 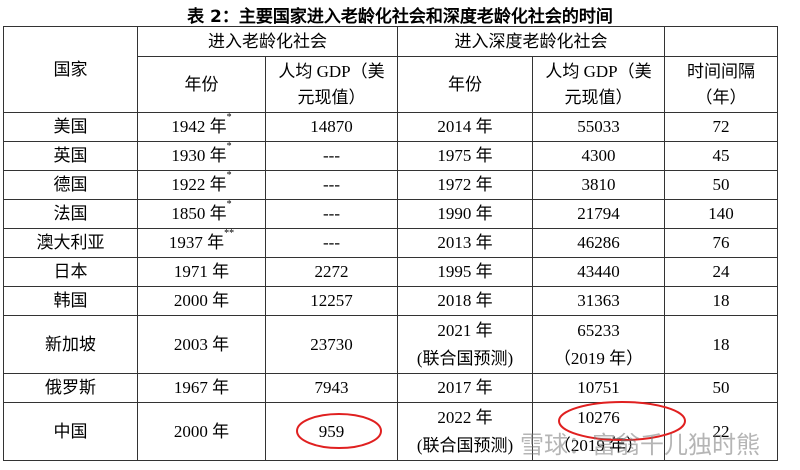 I want to click on cell-text: 1937 年, so click(x=196, y=242).